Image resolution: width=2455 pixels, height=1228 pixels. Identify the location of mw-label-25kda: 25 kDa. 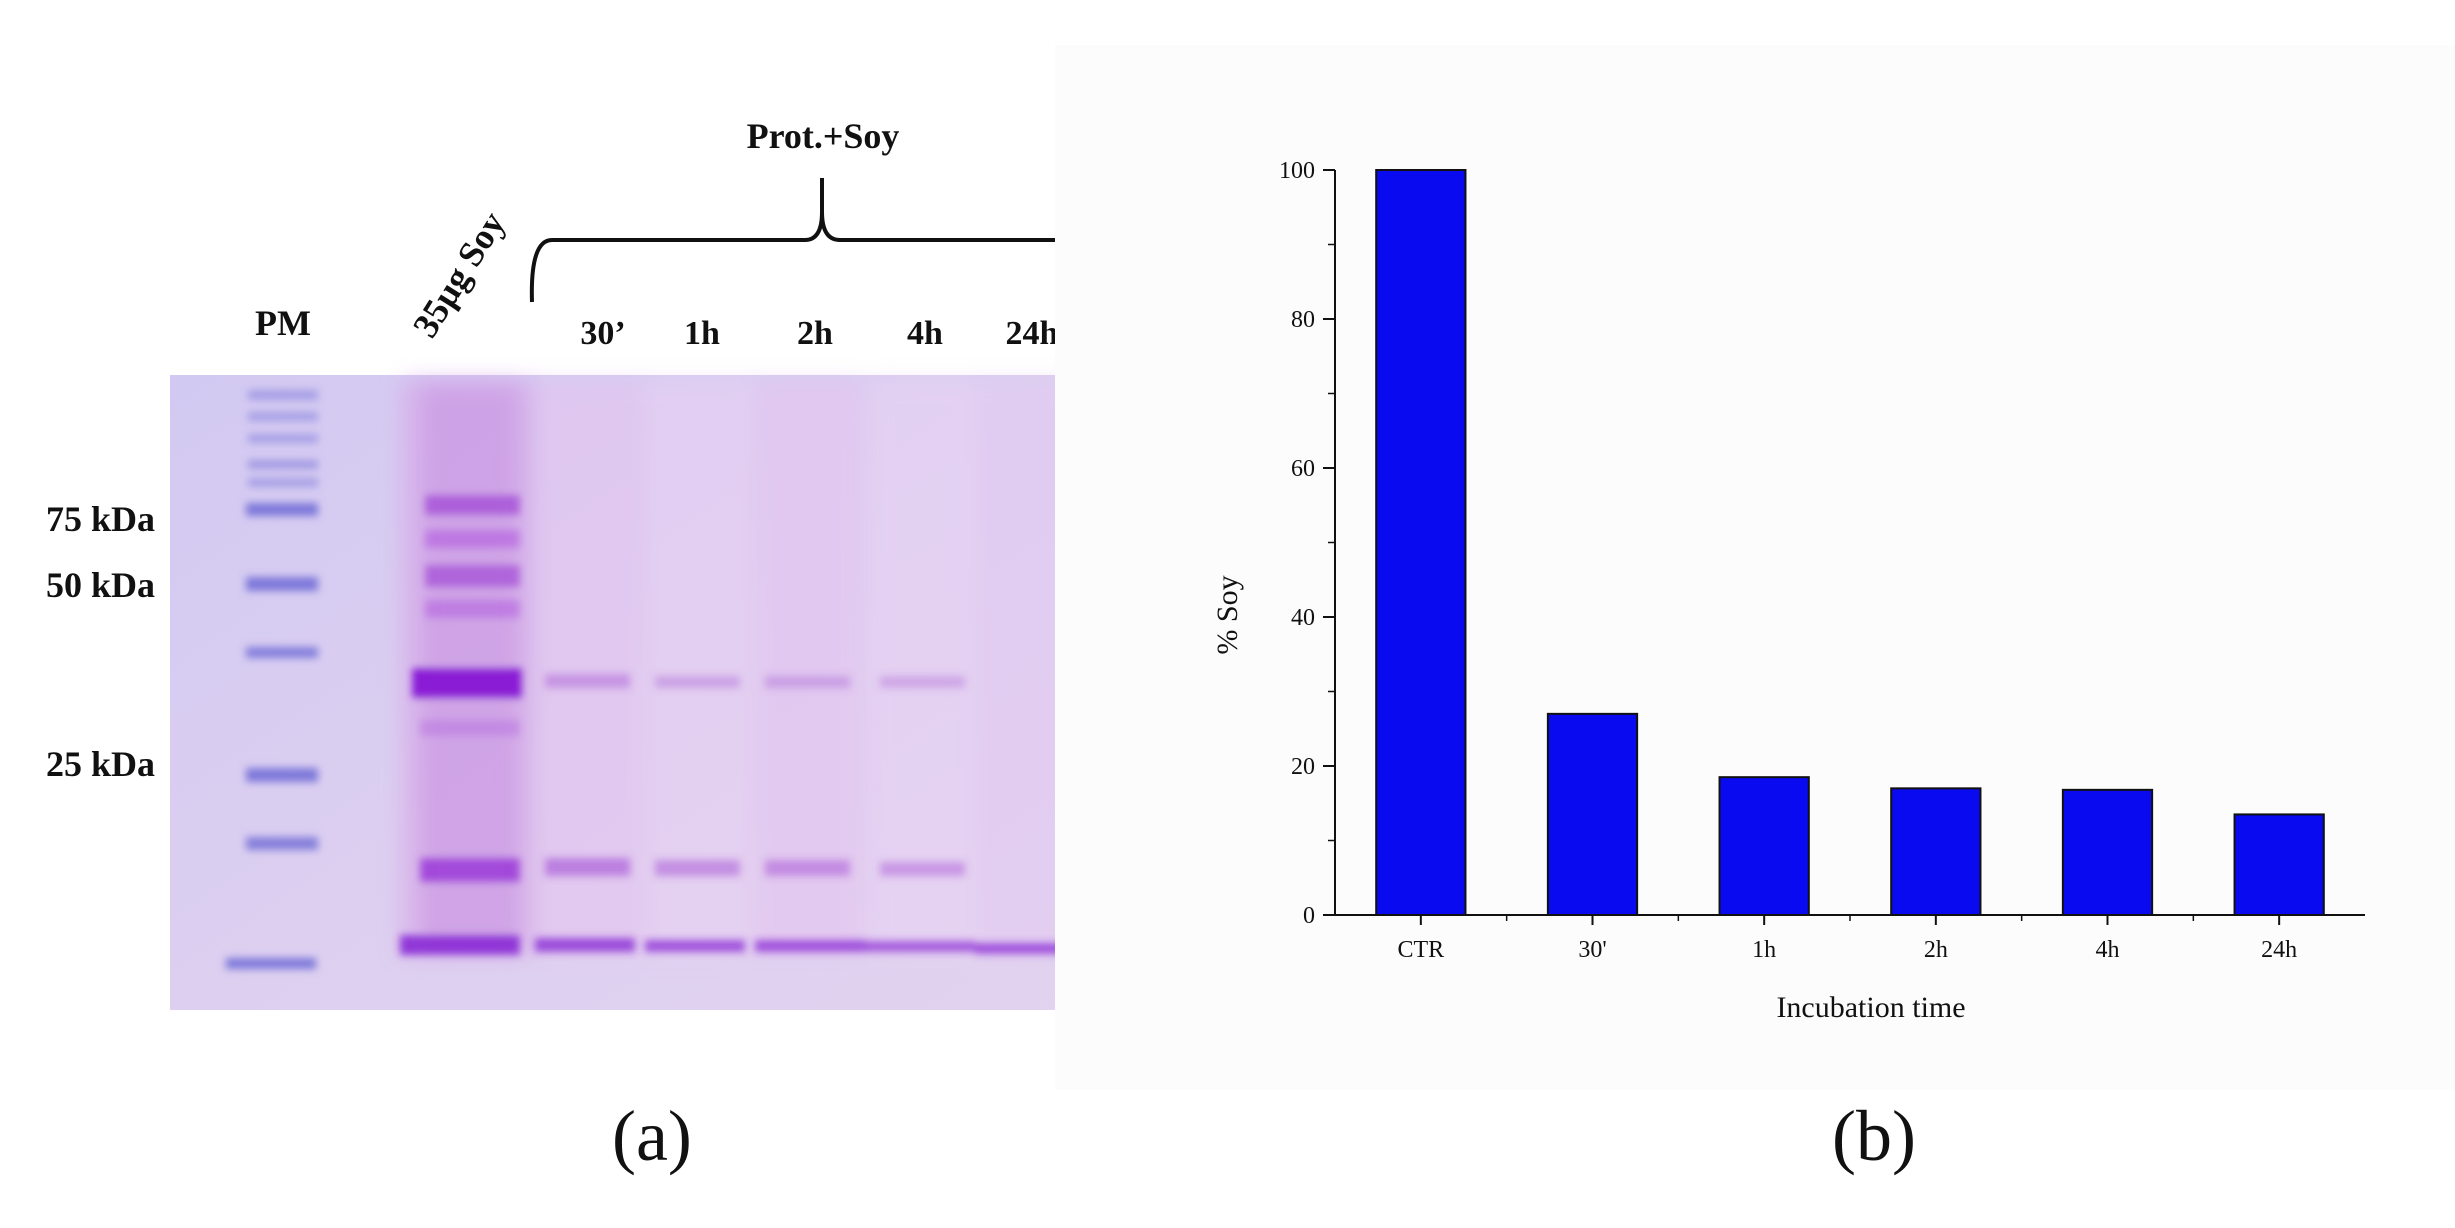
(100, 764).